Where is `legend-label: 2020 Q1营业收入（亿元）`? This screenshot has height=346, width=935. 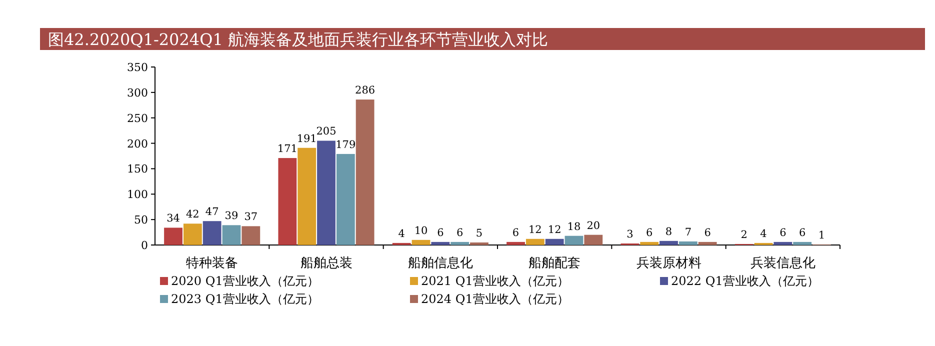 legend-label: 2020 Q1营业收入（亿元） is located at coordinates (245, 281).